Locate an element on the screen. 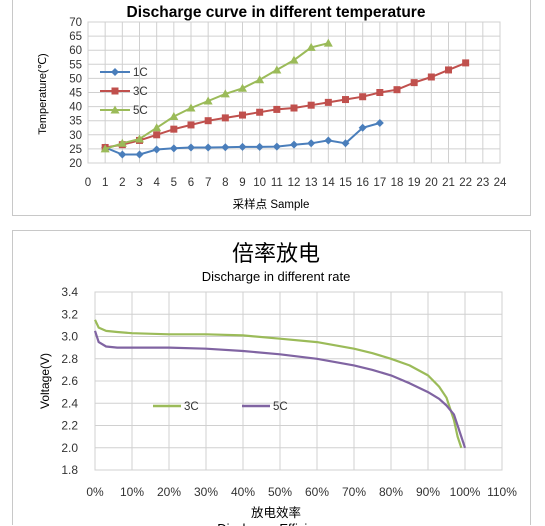  x-tick-label: 4 is located at coordinates (156, 183).